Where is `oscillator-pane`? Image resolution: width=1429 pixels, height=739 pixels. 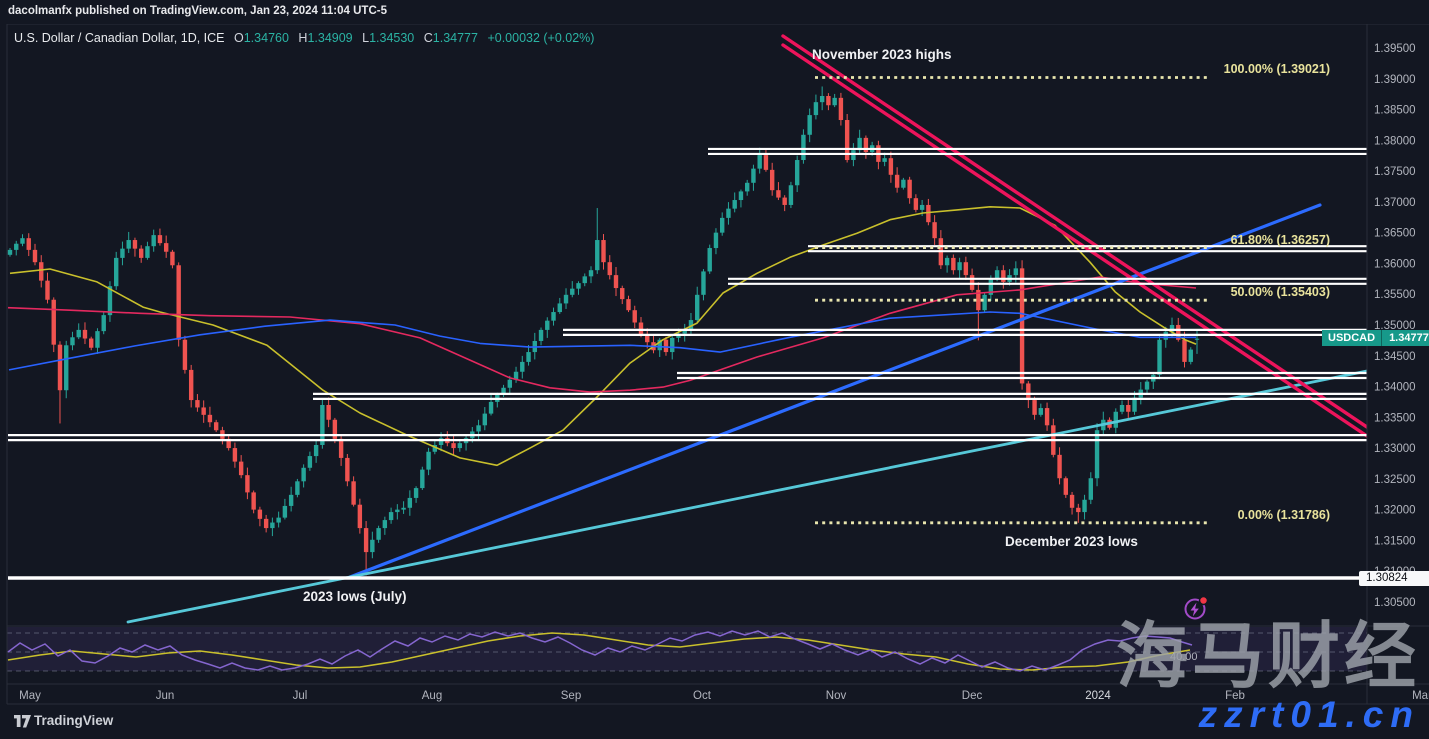 oscillator-pane is located at coordinates (687, 649).